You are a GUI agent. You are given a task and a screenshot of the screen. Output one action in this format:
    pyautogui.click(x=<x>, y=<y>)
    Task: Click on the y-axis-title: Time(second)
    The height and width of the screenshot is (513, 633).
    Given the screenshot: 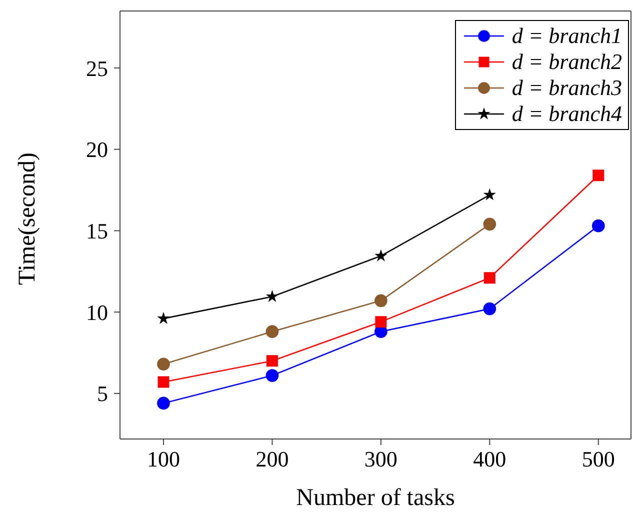 What is the action you would take?
    pyautogui.click(x=27, y=218)
    